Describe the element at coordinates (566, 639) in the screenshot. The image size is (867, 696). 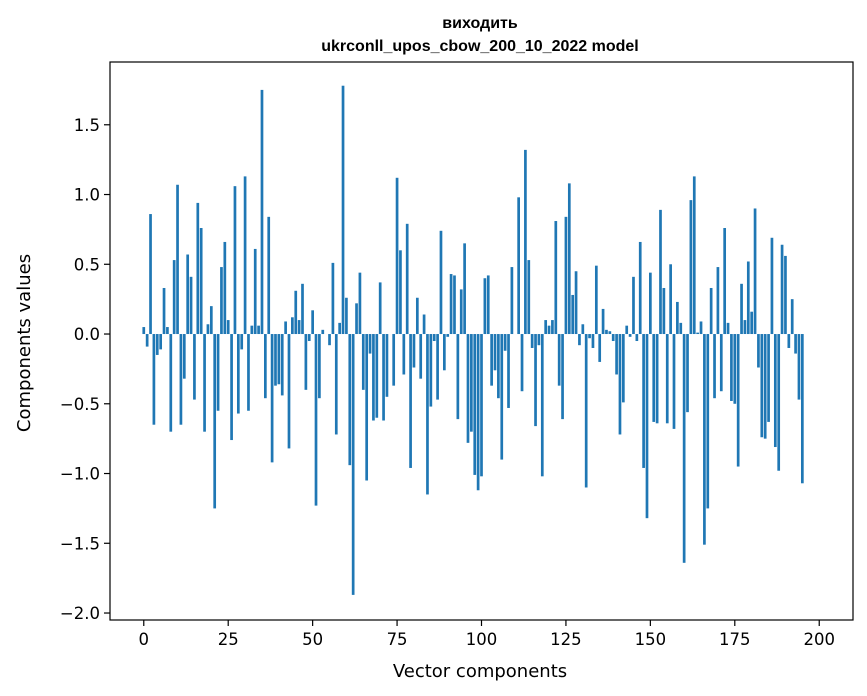
I see `x-tick-label: 125` at that location.